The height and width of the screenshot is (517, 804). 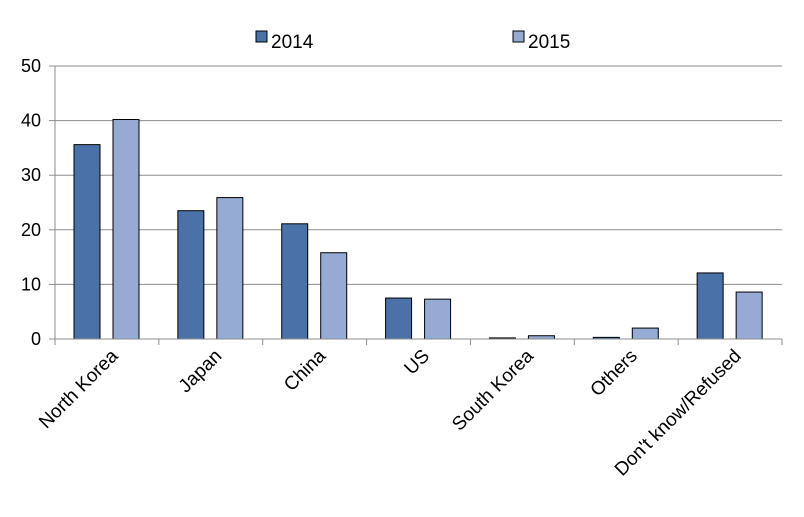 What do you see at coordinates (493, 390) in the screenshot?
I see `x-category-label: South Korea` at bounding box center [493, 390].